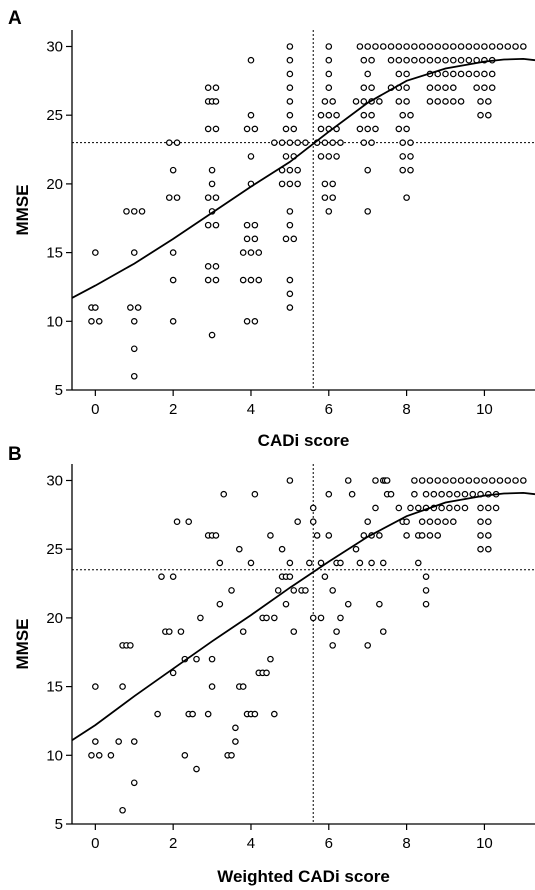 The height and width of the screenshot is (890, 535). Describe the element at coordinates (251, 409) in the screenshot. I see `x-tick-label: 4` at that location.